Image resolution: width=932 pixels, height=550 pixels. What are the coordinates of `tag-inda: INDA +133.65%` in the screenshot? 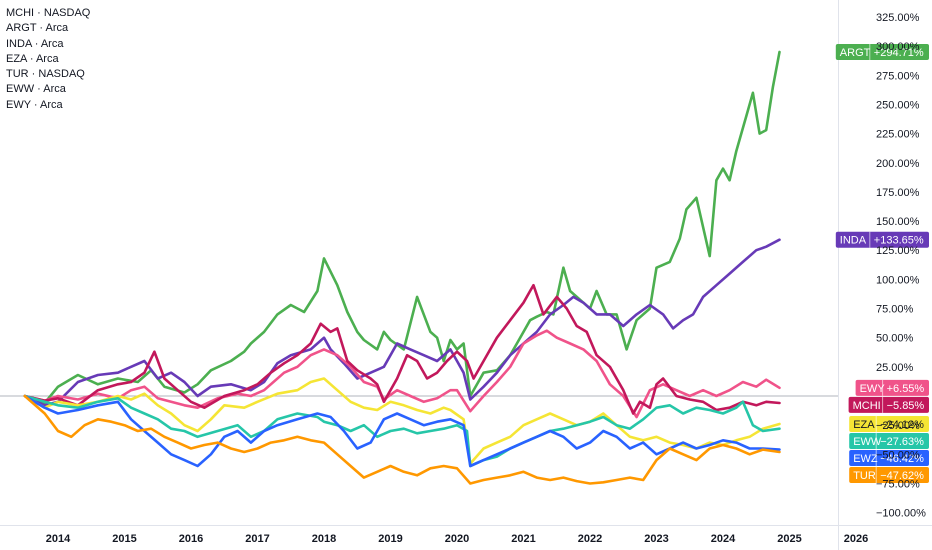 It's located at (882, 239).